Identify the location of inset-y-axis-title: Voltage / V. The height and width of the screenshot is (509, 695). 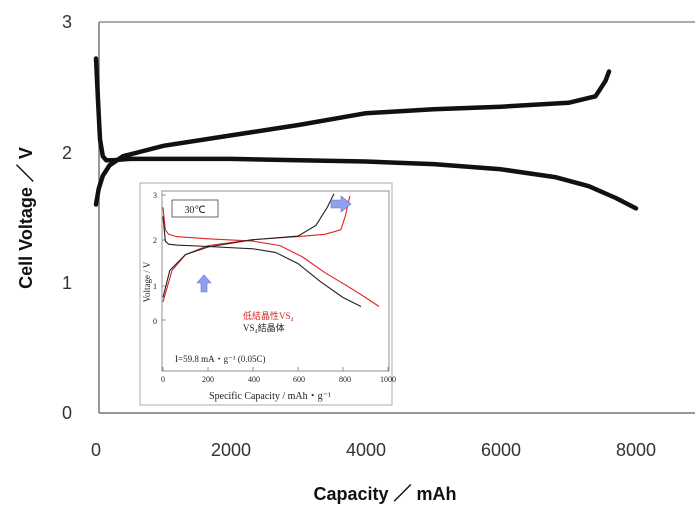
(147, 281).